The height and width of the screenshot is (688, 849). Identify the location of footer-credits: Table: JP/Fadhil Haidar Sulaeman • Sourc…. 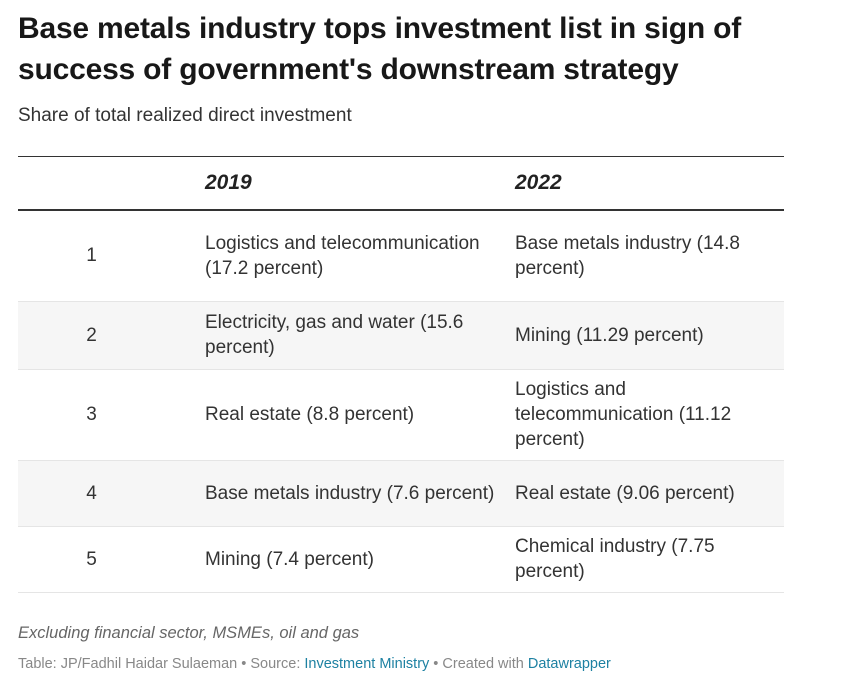
(314, 664).